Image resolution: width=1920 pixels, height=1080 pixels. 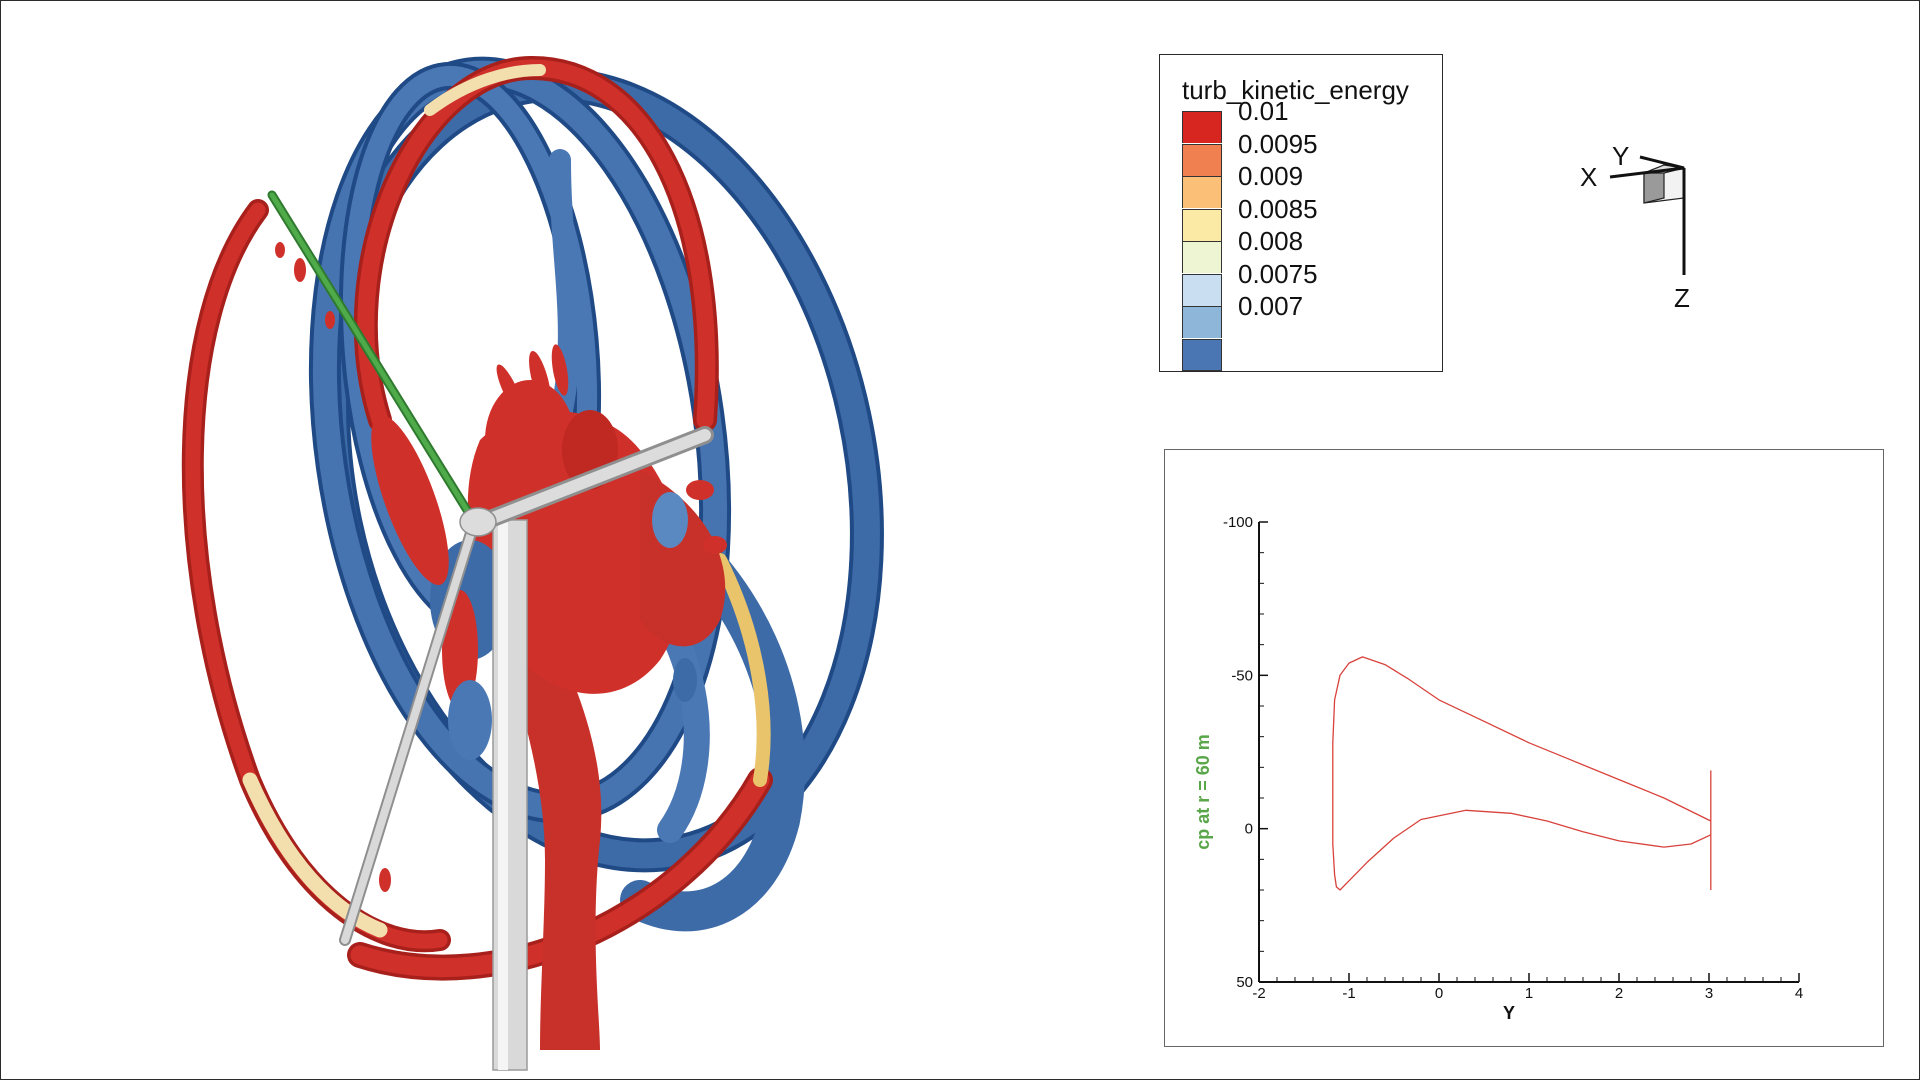 What do you see at coordinates (485, 90) in the screenshot?
I see `red-vortex-top-bright` at bounding box center [485, 90].